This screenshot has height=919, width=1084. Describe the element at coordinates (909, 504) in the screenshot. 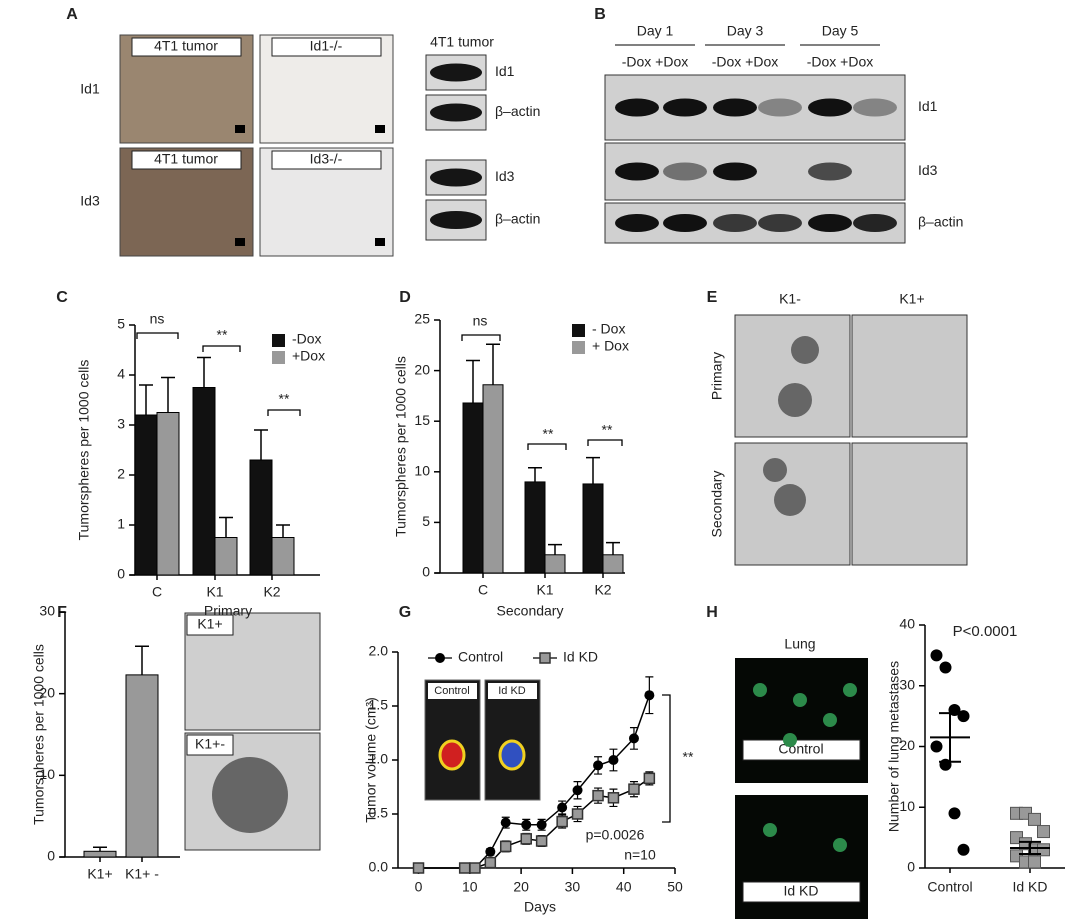

I see `micrograph` at that location.